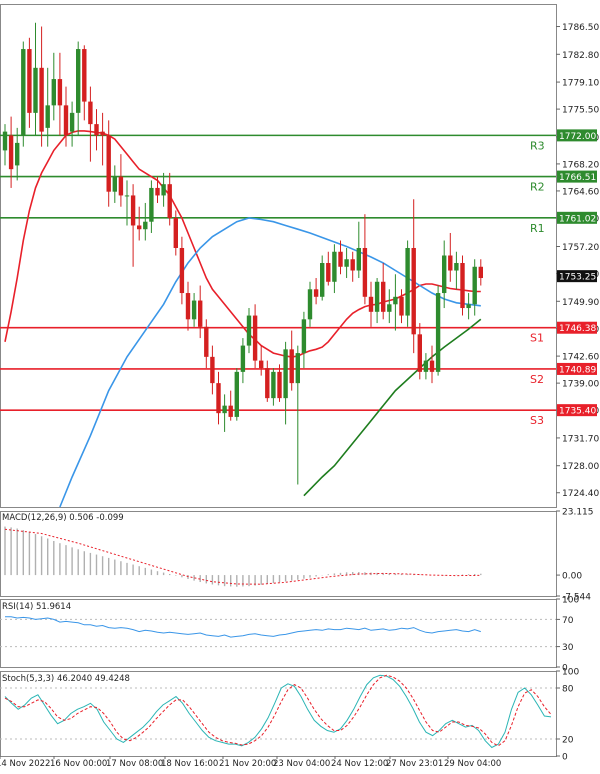 Image resolution: width=600 pixels, height=774 pixels. What do you see at coordinates (570, 673) in the screenshot?
I see `stoch-y-tick-label: 100` at bounding box center [570, 673].